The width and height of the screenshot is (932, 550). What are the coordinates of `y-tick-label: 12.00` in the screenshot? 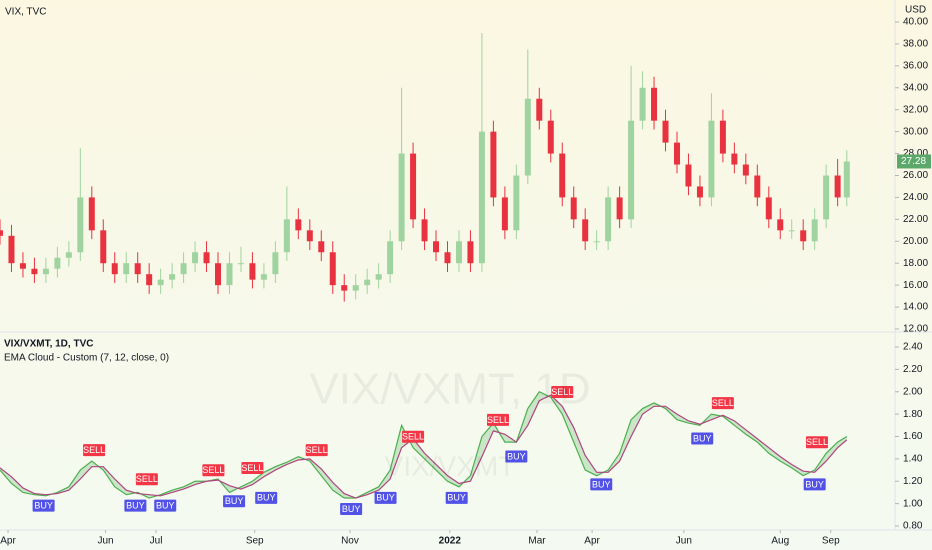 It's located at (915, 329).